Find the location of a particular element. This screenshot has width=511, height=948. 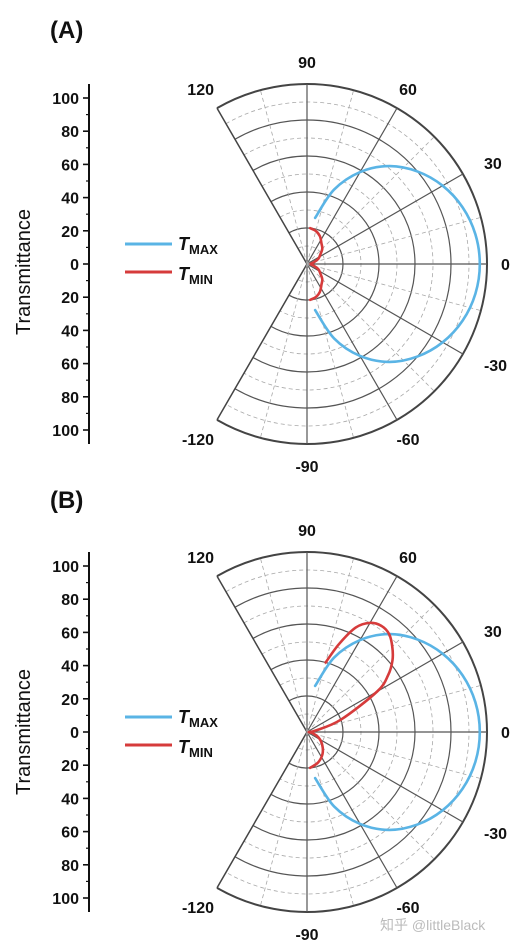

watermark: 知乎 @littleBlack is located at coordinates (433, 925).